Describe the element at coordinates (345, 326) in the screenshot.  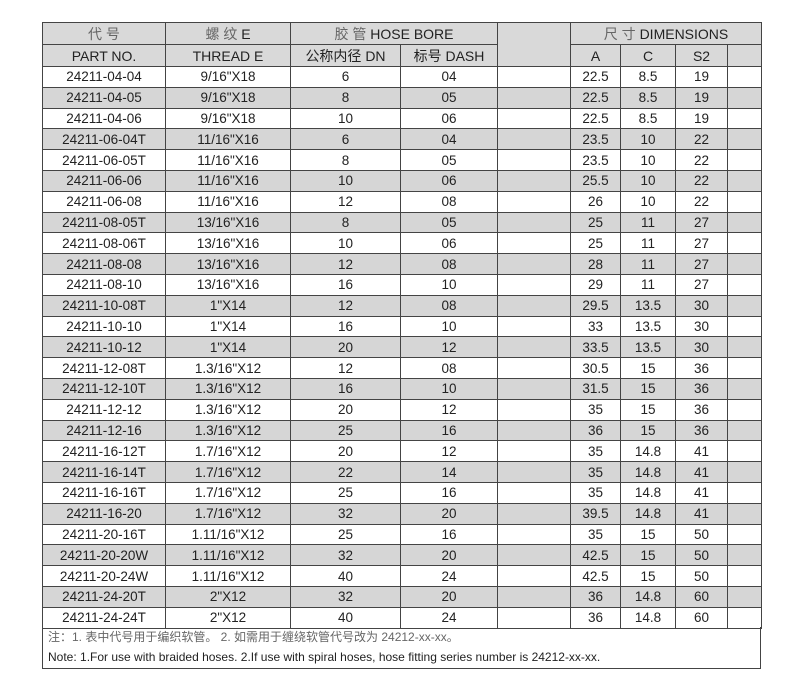
I see `cell-dn: 16` at that location.